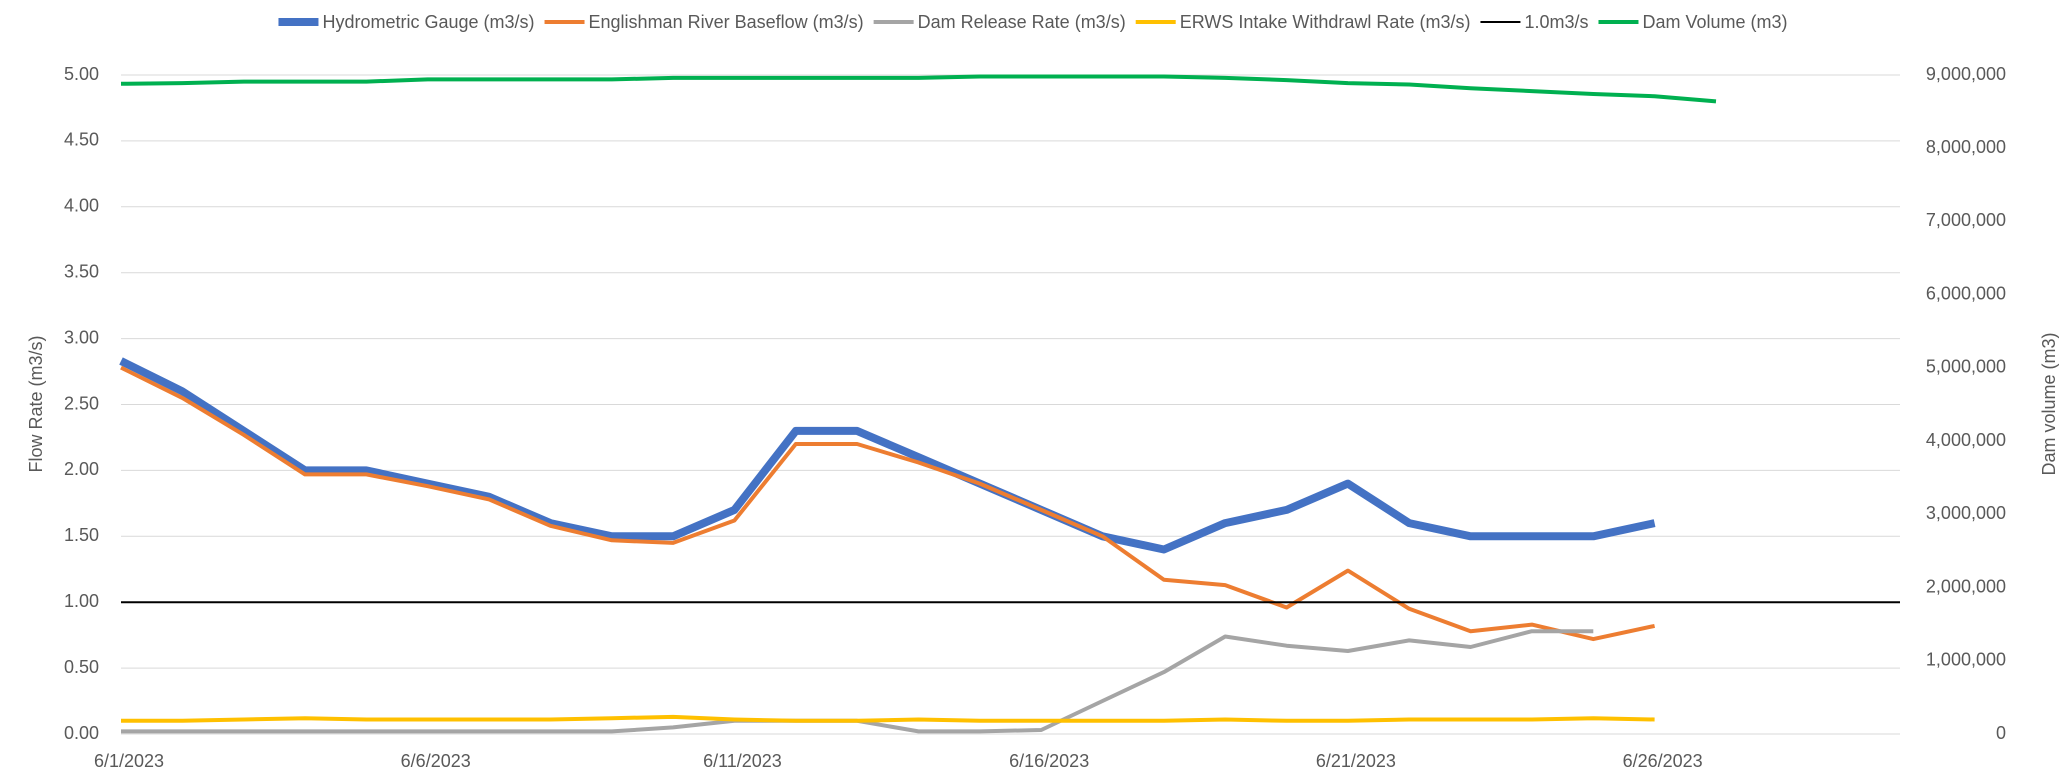 This screenshot has width=2066, height=777. Describe the element at coordinates (81, 74) in the screenshot. I see `y-tick-label: 5.00` at that location.